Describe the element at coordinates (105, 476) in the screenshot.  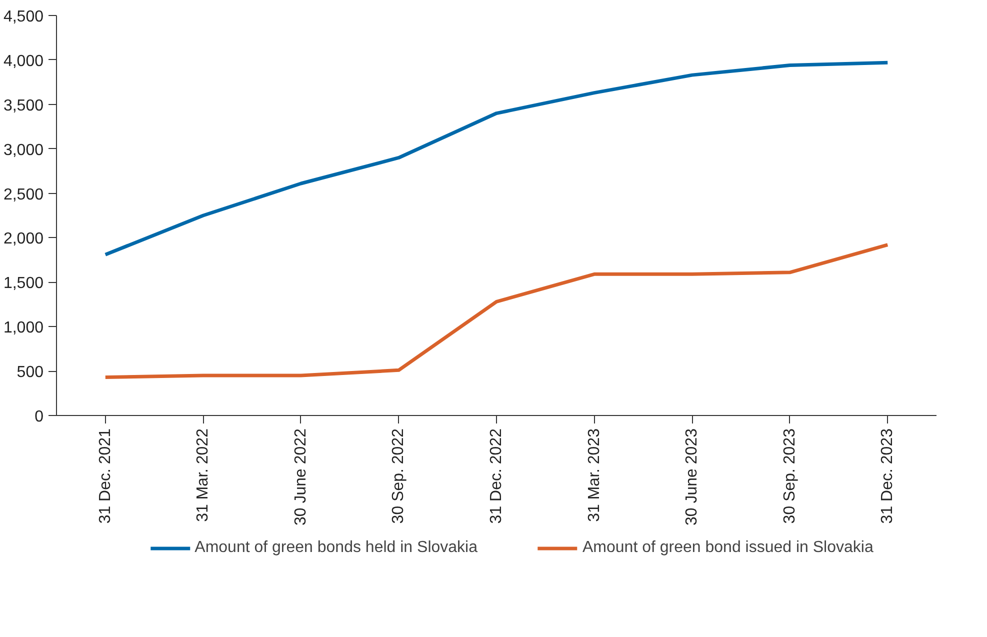
I see `x-tick-label: 31 Dec. 2021` at that location.